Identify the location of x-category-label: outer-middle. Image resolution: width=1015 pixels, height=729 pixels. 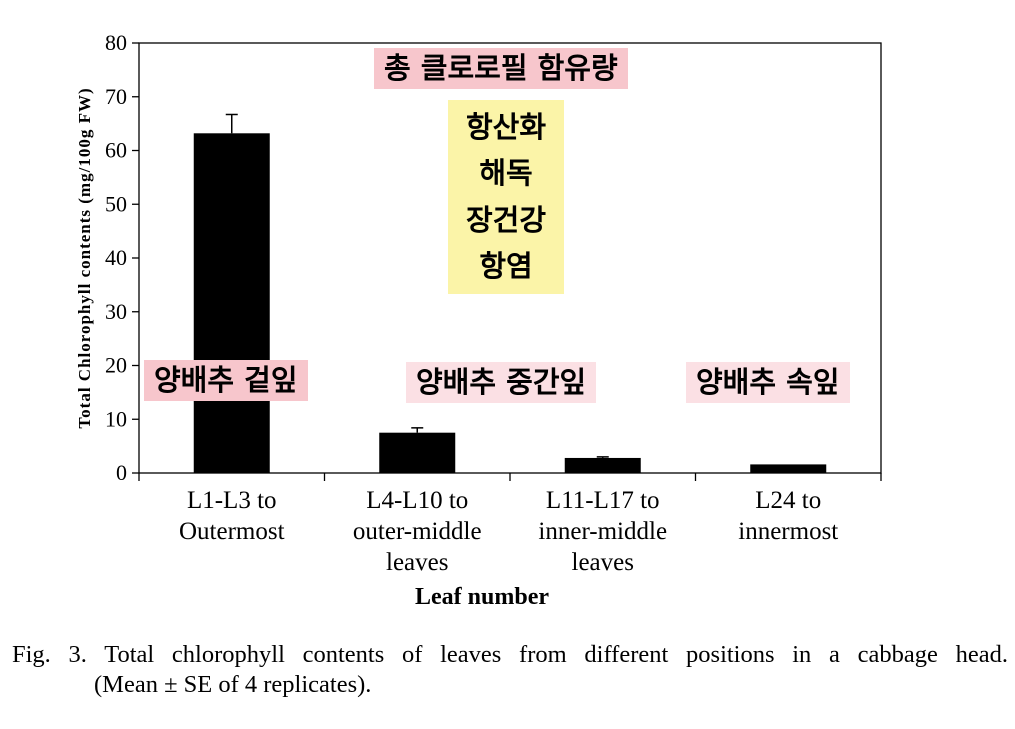
(417, 531).